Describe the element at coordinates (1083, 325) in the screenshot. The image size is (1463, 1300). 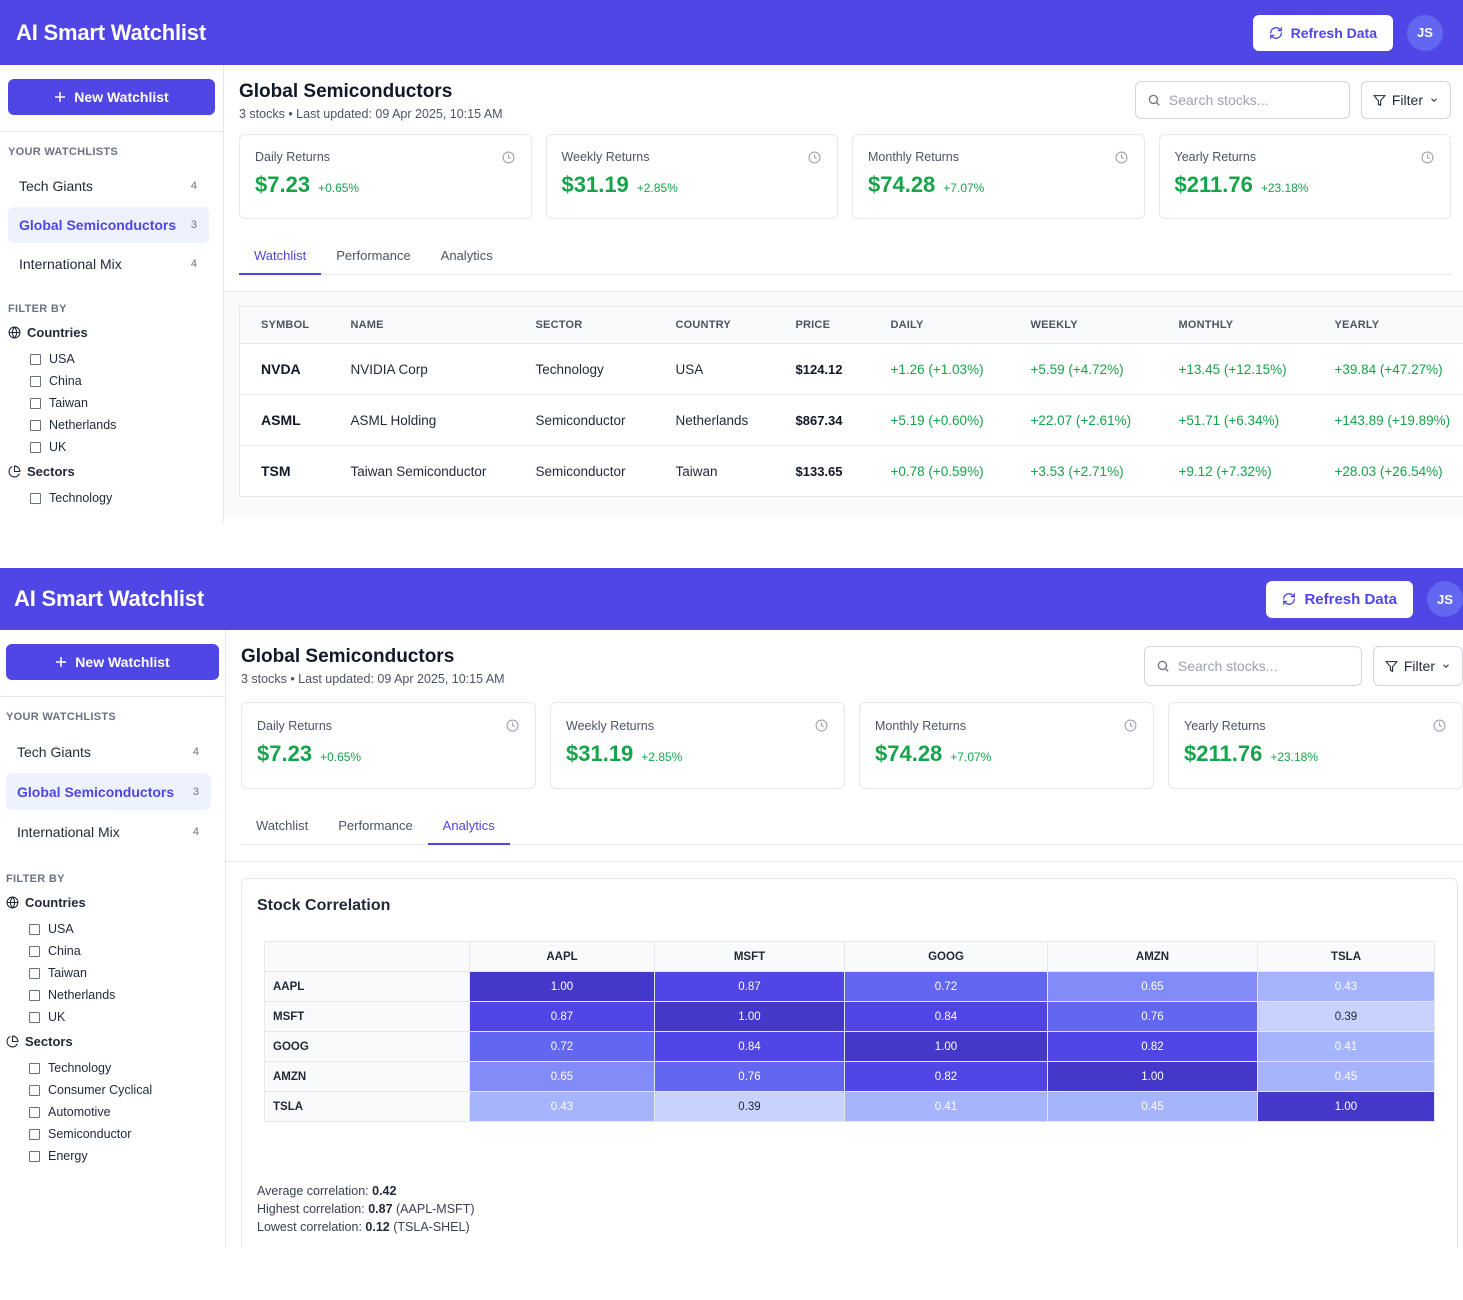
I see `column-header: WEEKLY` at that location.